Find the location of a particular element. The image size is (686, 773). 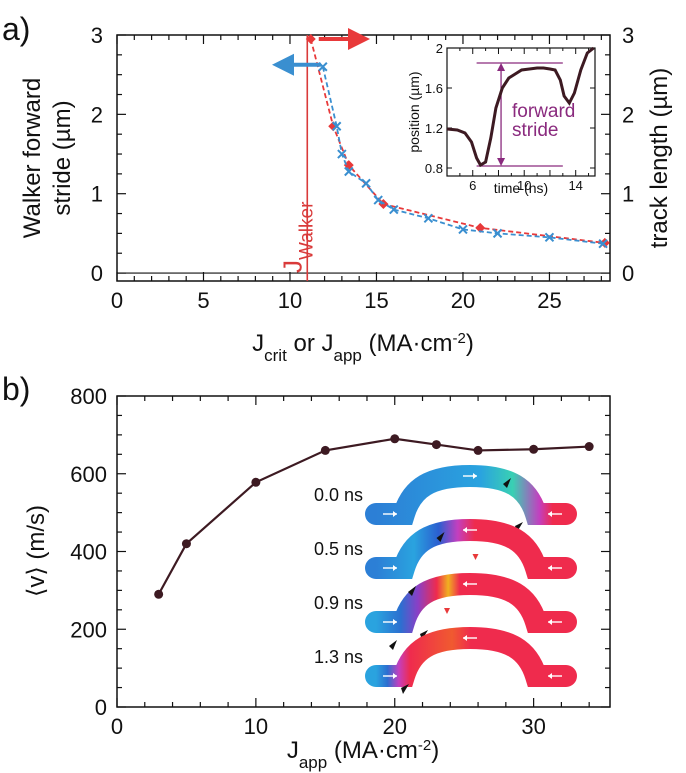

inset-xlabel: time (ns) is located at coordinates (521, 188).